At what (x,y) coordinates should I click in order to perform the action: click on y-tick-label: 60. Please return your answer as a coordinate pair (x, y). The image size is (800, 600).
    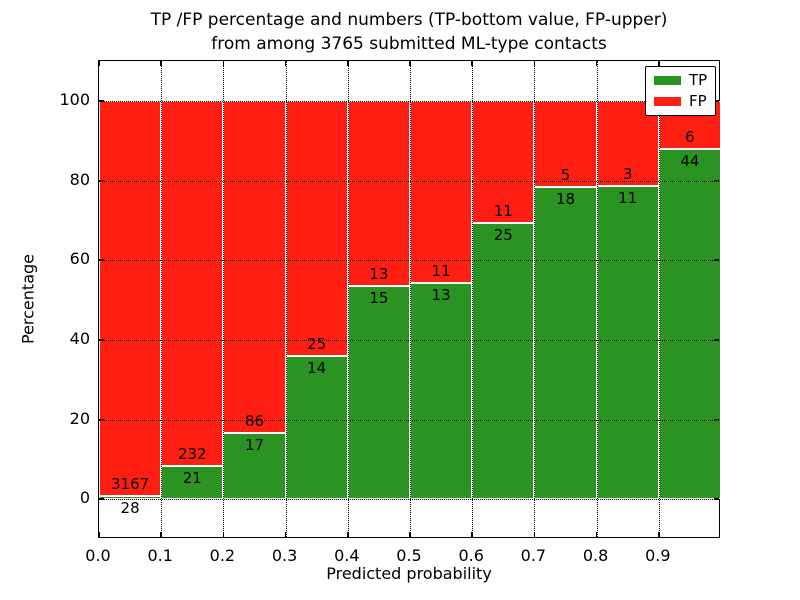
    Looking at the image, I should click on (79, 259).